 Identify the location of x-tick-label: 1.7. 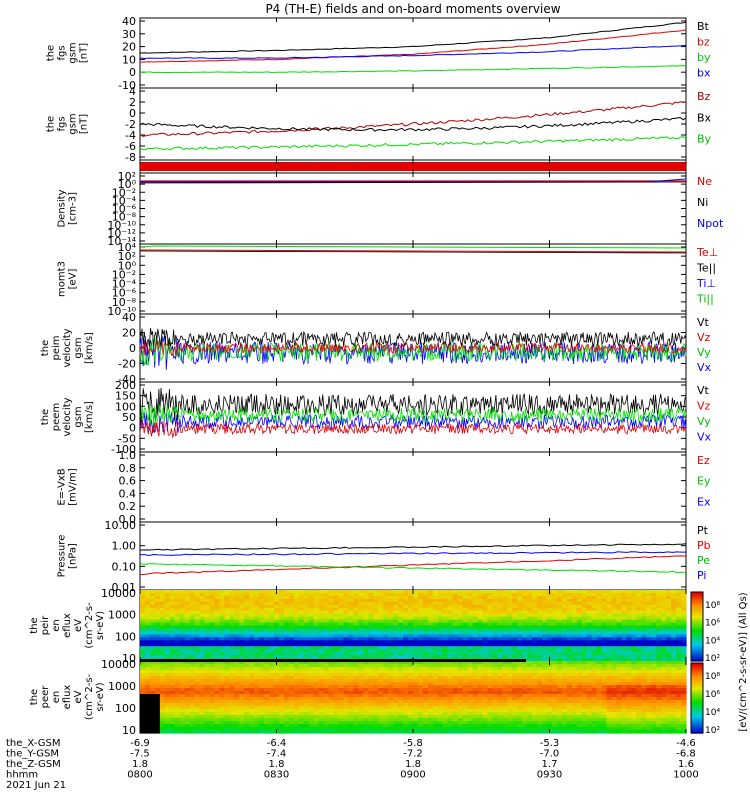
(550, 764).